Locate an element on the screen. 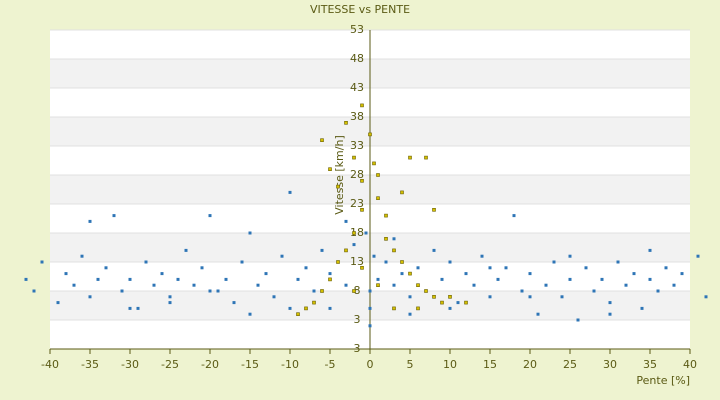 This screenshot has height=400, width=720. x-tick-label: -15 is located at coordinates (250, 364).